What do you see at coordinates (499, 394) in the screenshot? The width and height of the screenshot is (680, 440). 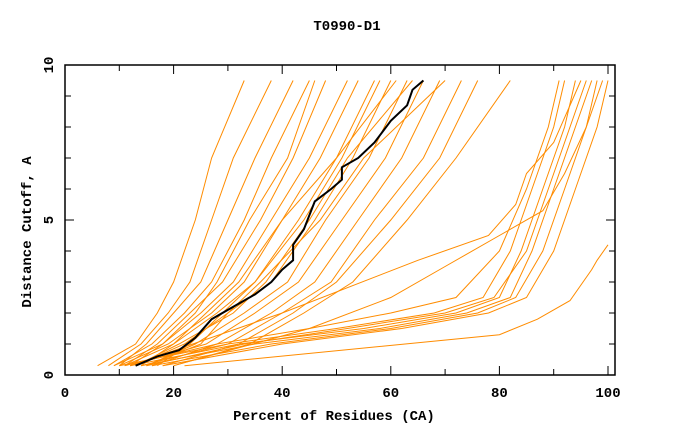 I see `x-tick-label: 80` at bounding box center [499, 394].